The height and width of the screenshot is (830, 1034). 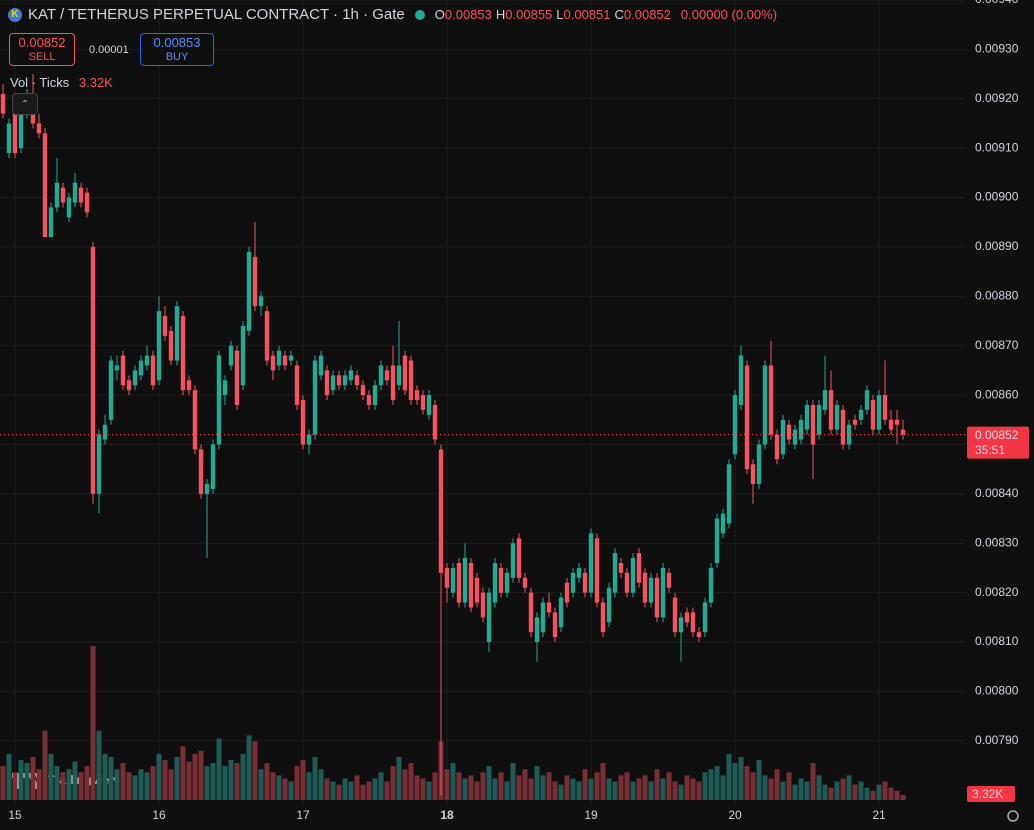 I want to click on settings-icon, so click(x=1013, y=816).